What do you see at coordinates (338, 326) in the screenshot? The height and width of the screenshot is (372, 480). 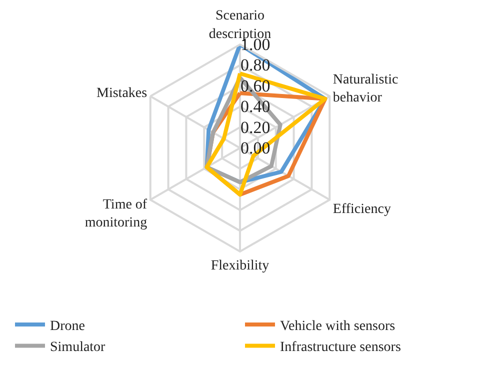 I see `legend-label: Vehicle with sensors` at bounding box center [338, 326].